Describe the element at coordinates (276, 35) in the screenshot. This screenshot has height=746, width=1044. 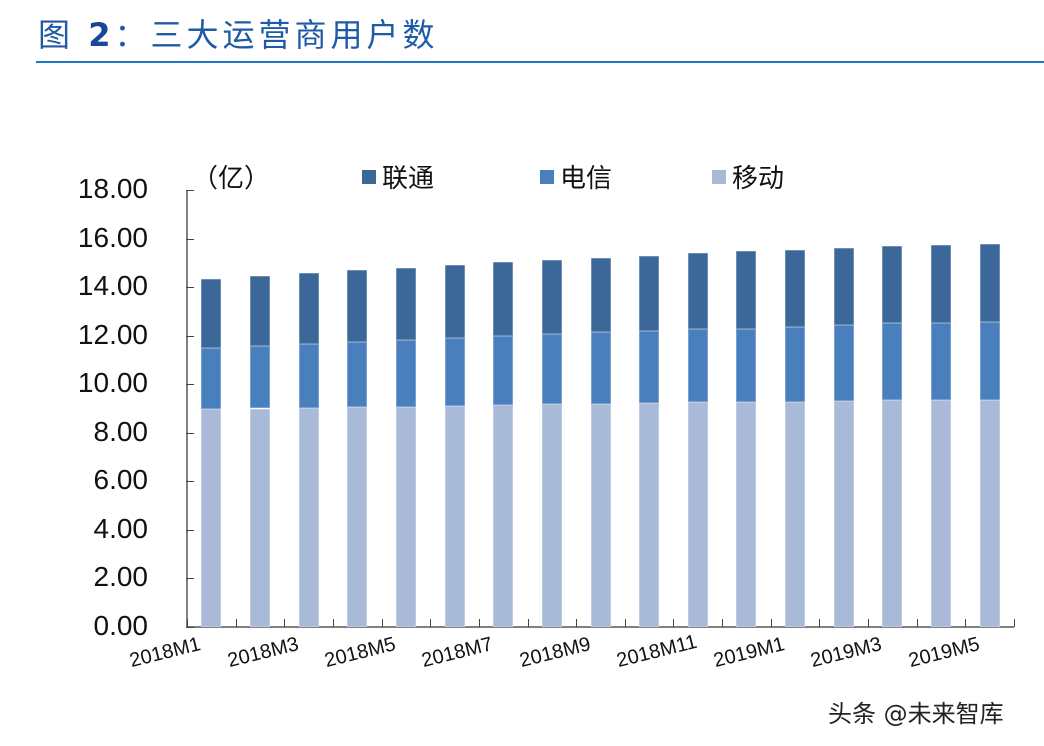
I see `figure-title-text: ：三大运营商用户数` at that location.